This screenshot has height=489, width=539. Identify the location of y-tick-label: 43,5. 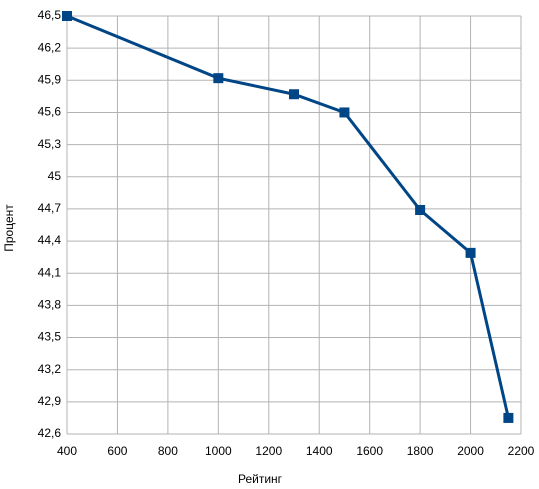
(50, 337).